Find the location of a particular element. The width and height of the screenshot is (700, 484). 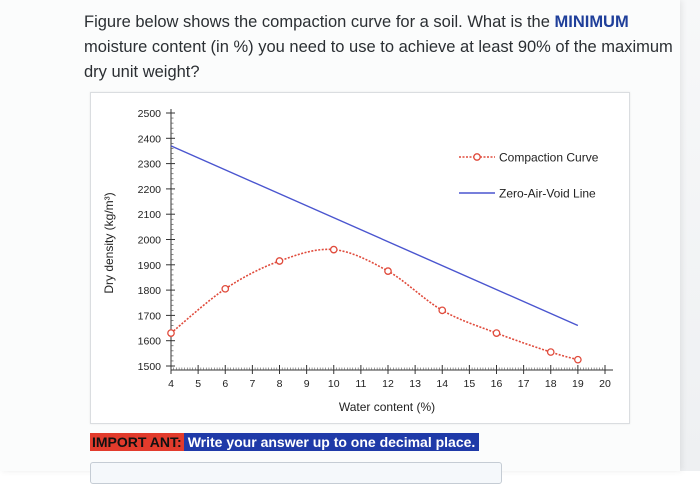

y-tick-label: 1500 is located at coordinates (150, 367).